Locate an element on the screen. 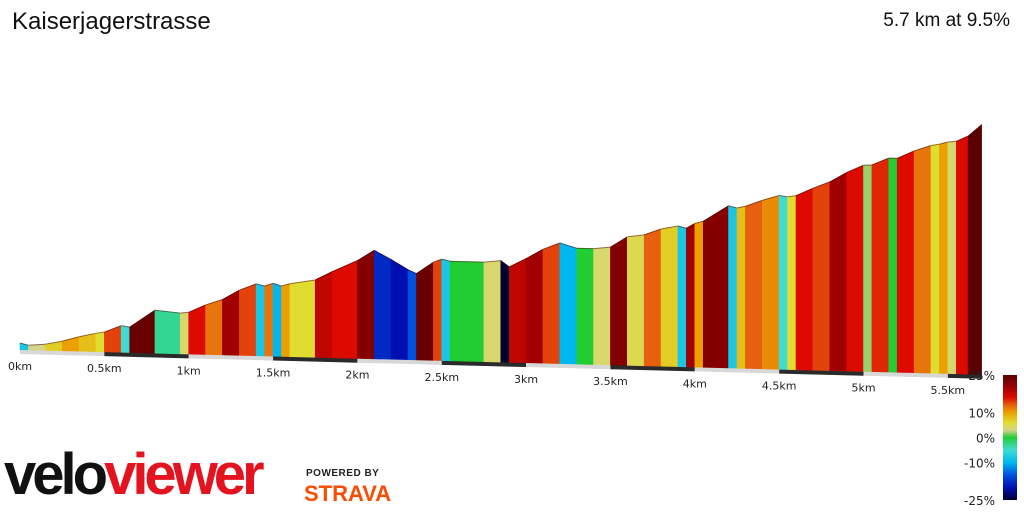 Image resolution: width=1024 pixels, height=512 pixels. x-tick-label: 5km is located at coordinates (863, 388).